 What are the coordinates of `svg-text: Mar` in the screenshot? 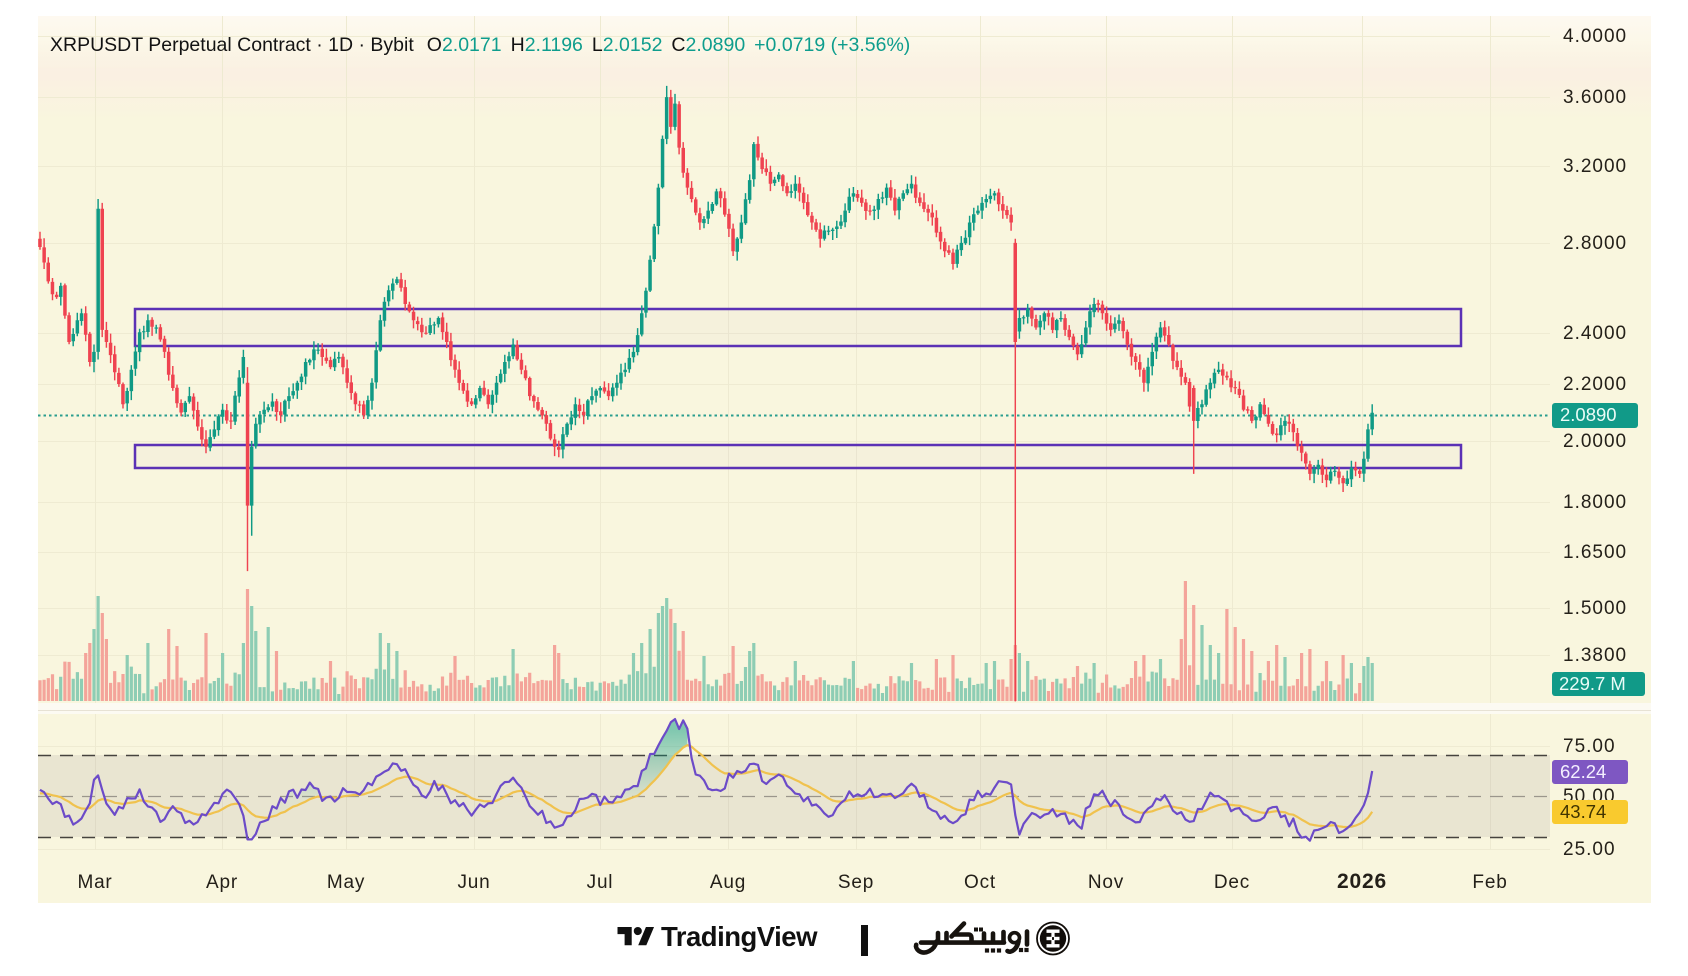 It's located at (94, 882).